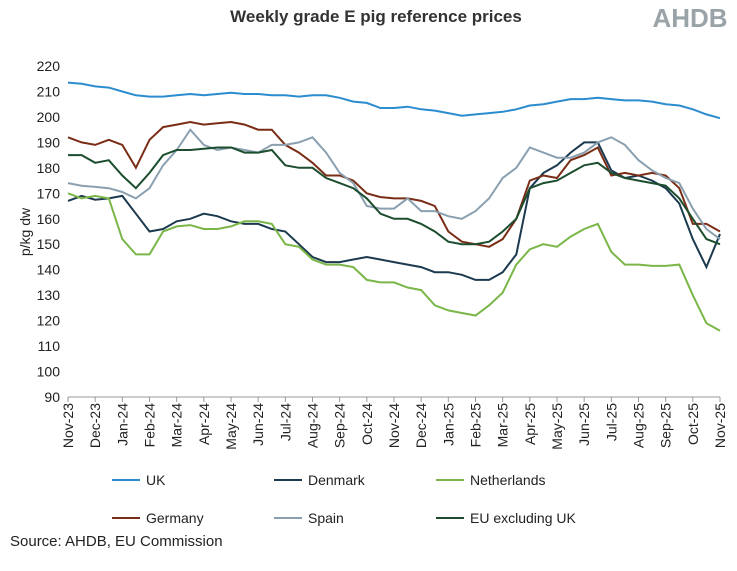  Describe the element at coordinates (421, 425) in the screenshot. I see `x-tick-label: Dec-24` at that location.